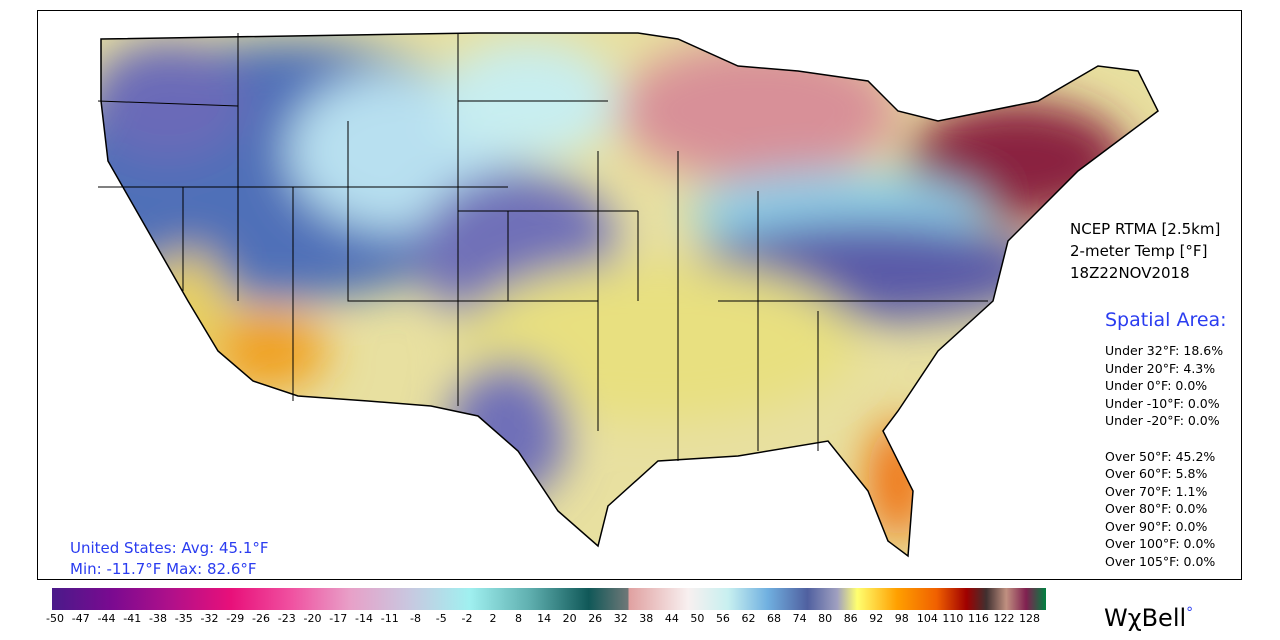  What do you see at coordinates (1156, 491) in the screenshot?
I see `stat-over-70: Over 70°F: 1.1%` at bounding box center [1156, 491].